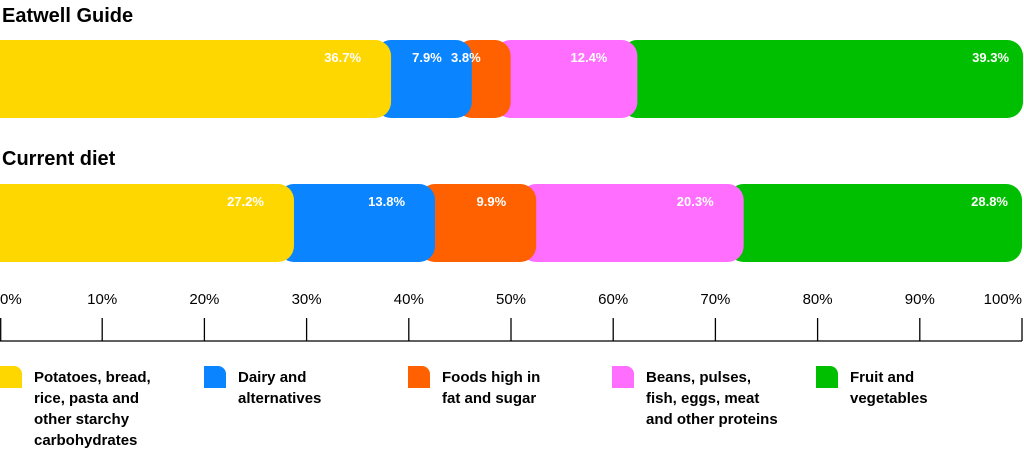 This screenshot has height=463, width=1024. I want to click on legend-label: alternatives, so click(279, 398).